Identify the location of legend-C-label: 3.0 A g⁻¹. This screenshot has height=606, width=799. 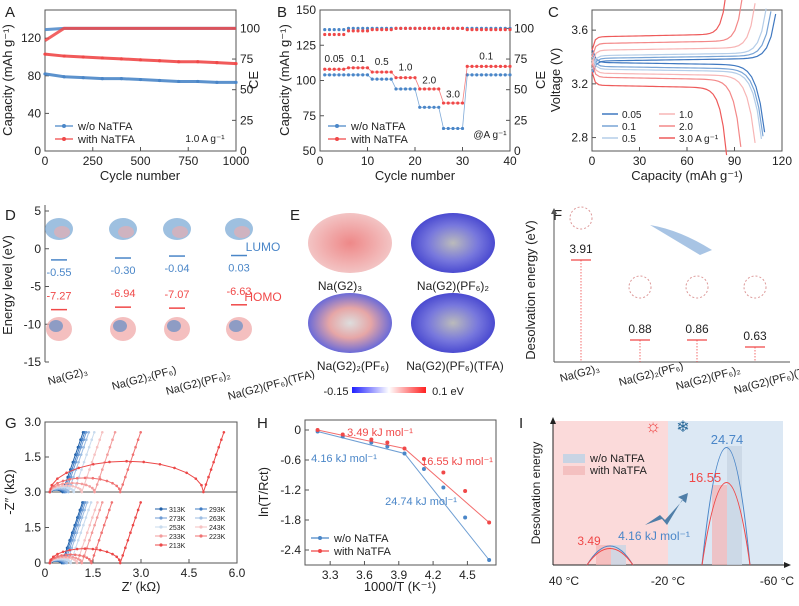
(699, 139).